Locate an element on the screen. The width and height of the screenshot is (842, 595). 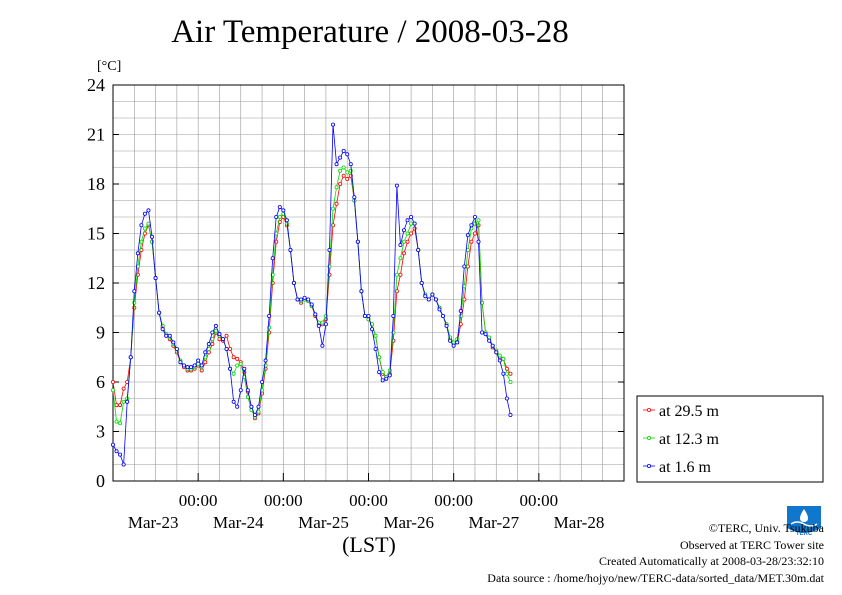
y-tick-label: 3 is located at coordinates (100, 432).